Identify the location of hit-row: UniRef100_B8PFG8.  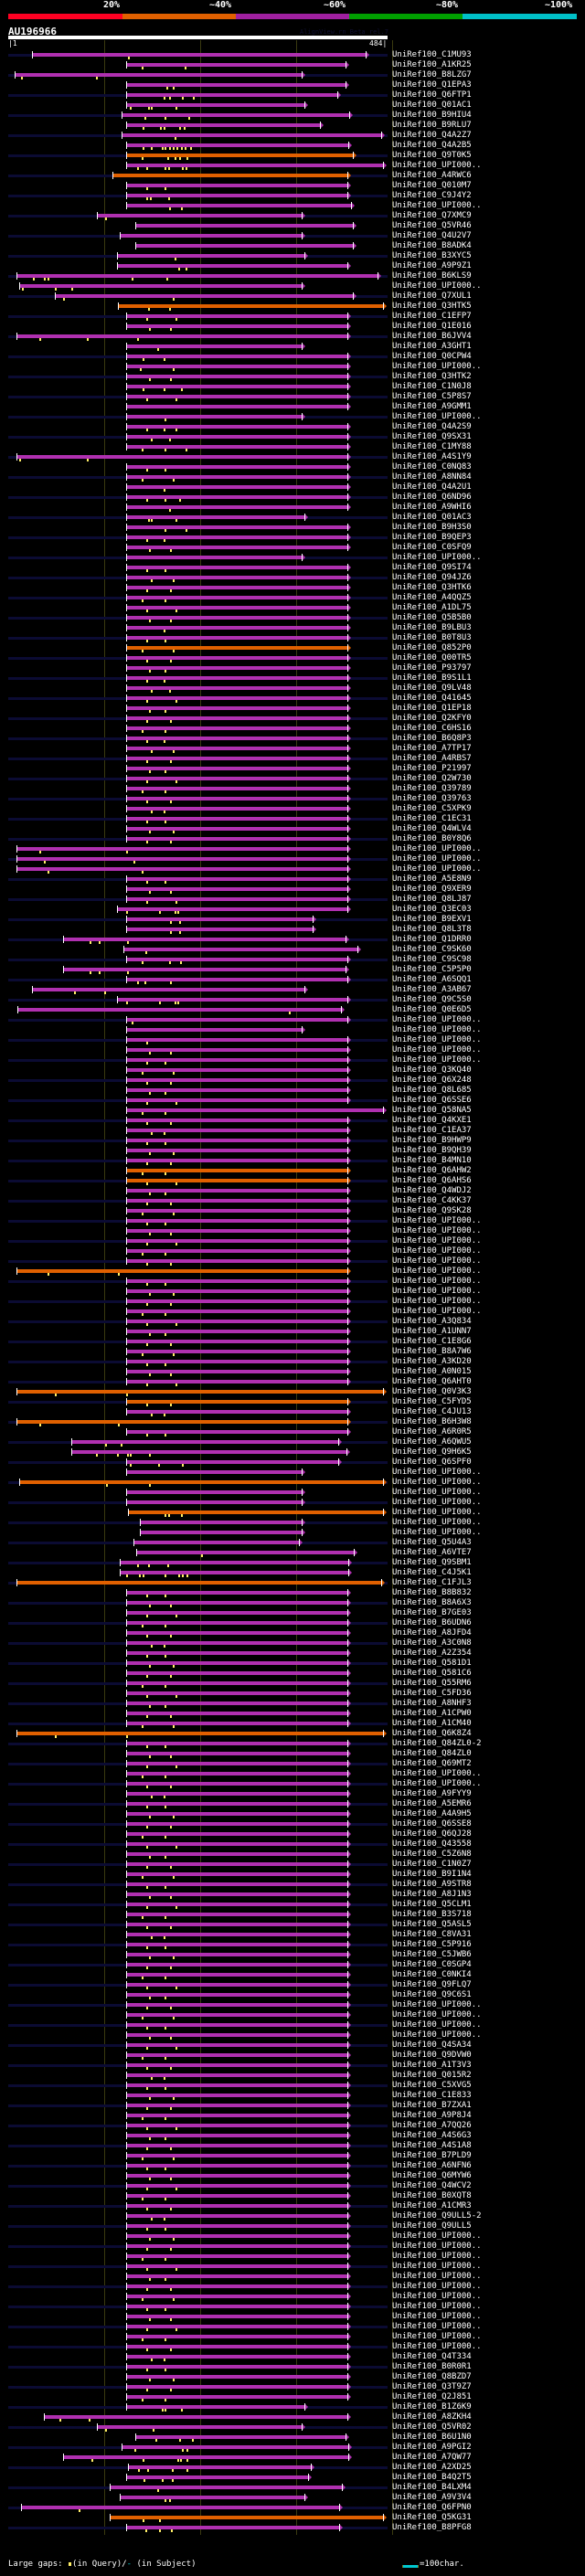
(293, 2528).